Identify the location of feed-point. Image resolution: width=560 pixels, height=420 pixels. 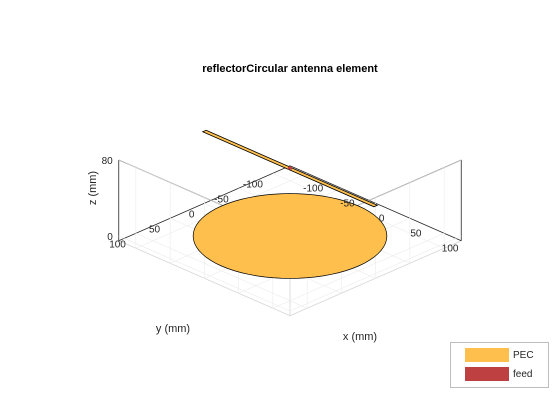
(290, 168).